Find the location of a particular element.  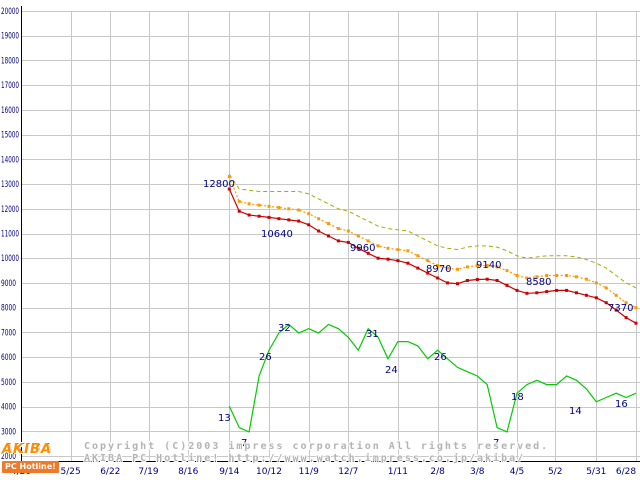

svg-text: 12800 is located at coordinates (219, 184).